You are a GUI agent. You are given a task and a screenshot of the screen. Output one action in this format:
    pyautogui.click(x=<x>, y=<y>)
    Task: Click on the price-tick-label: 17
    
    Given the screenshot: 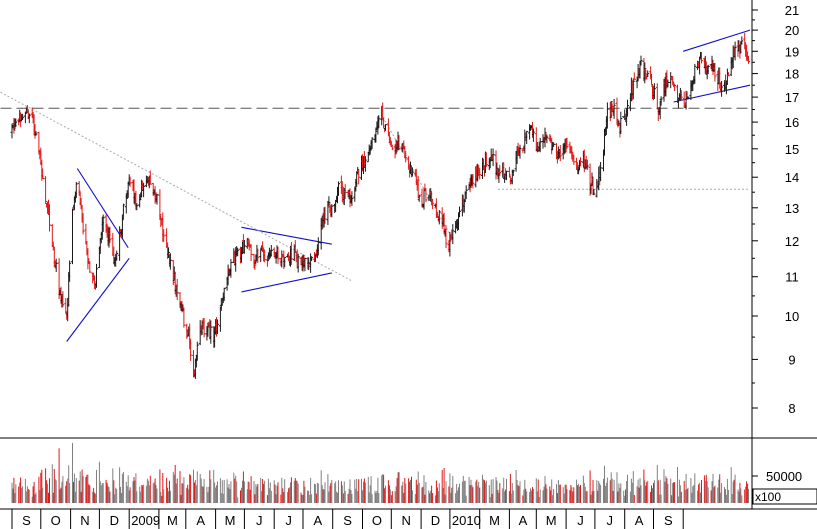 What is the action you would take?
    pyautogui.click(x=792, y=97)
    